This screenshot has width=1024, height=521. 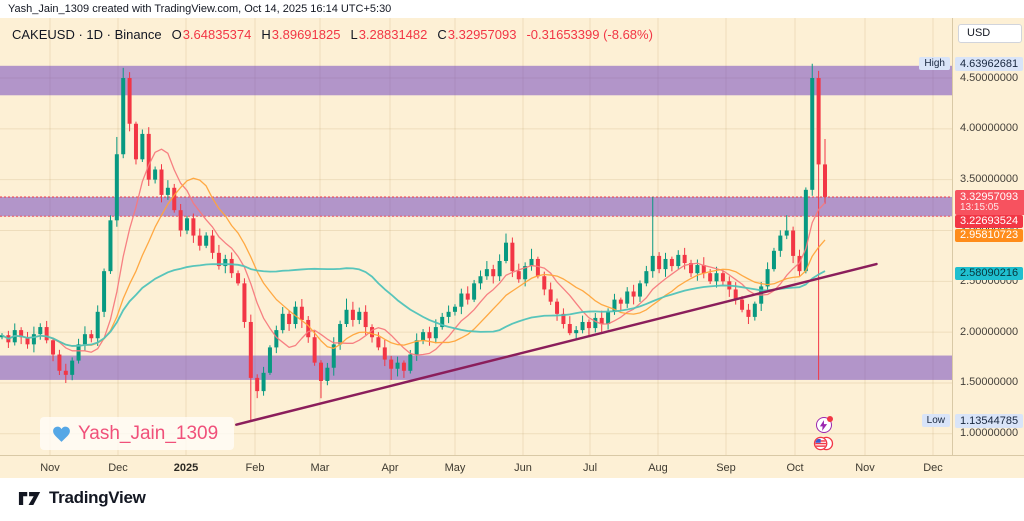 I want to click on price-tick-label: 2.00000000, so click(x=989, y=331).